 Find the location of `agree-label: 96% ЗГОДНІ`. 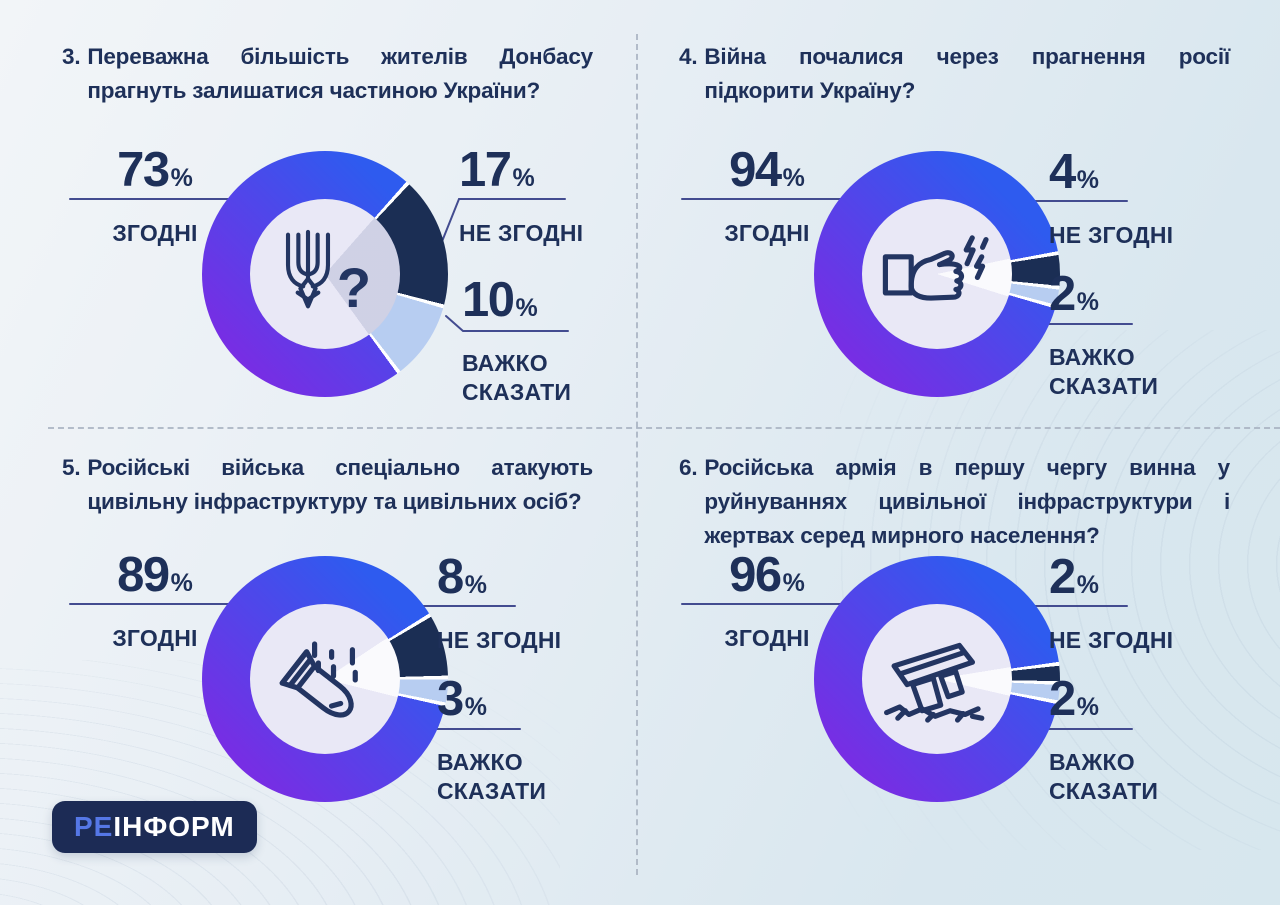

agree-label: 96% ЗГОДНІ is located at coordinates (767, 601).